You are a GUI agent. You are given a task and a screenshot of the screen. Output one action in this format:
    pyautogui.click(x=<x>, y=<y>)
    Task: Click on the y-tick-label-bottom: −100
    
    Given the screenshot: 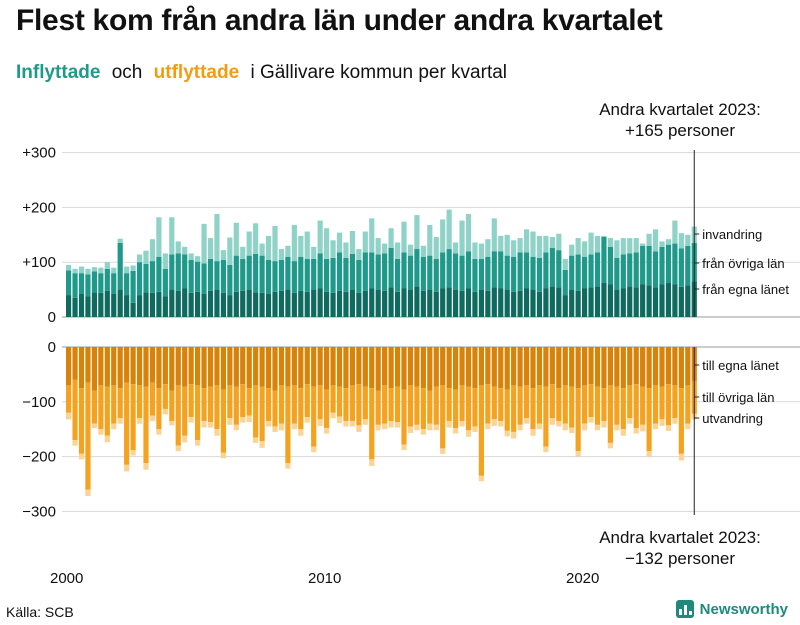 What is the action you would take?
    pyautogui.click(x=39, y=402)
    